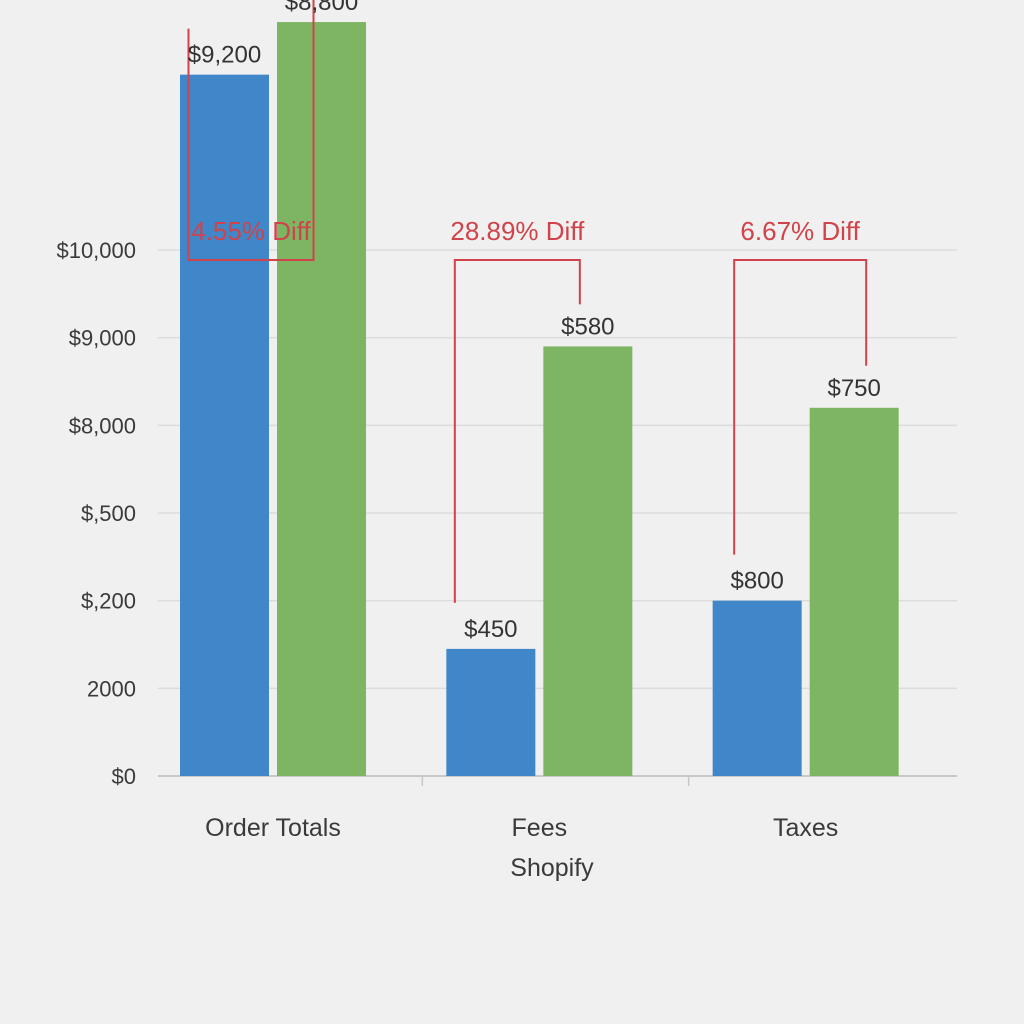 The image size is (1024, 1024). I want to click on y-tick-label: $9,000, so click(102, 338).